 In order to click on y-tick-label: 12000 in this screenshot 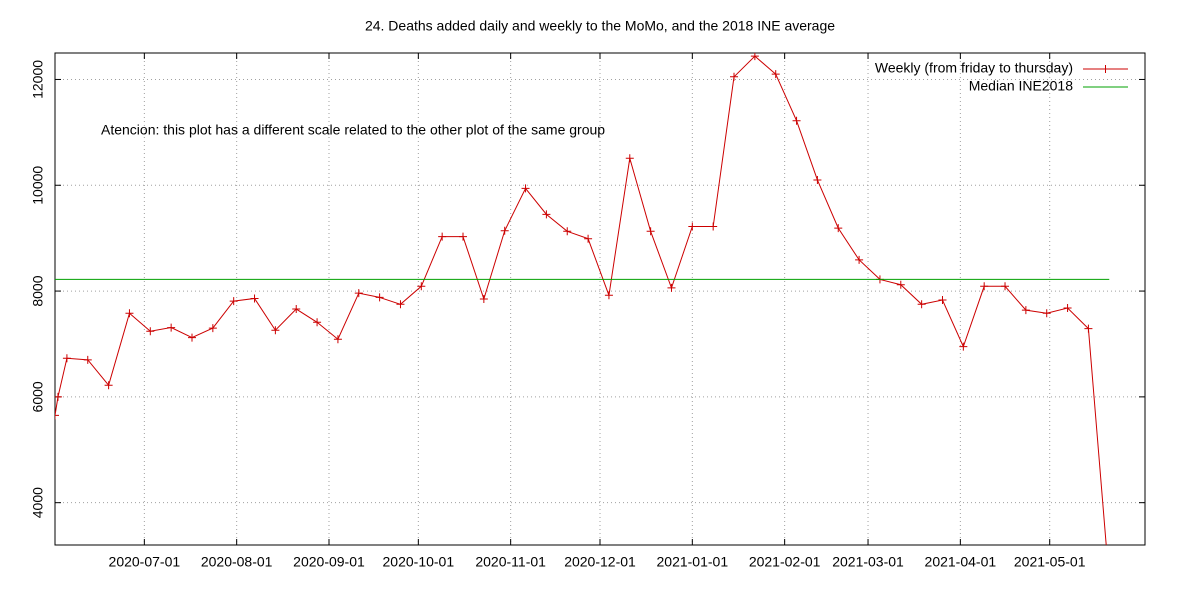, I will do `click(38, 79)`.